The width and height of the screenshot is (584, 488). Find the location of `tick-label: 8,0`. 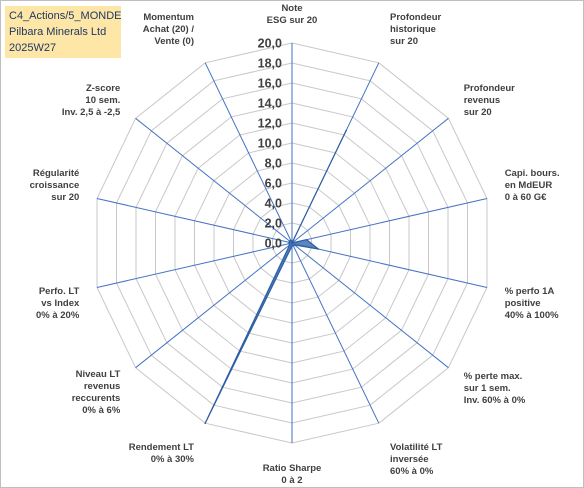

tick-label: 8,0 is located at coordinates (273, 164).